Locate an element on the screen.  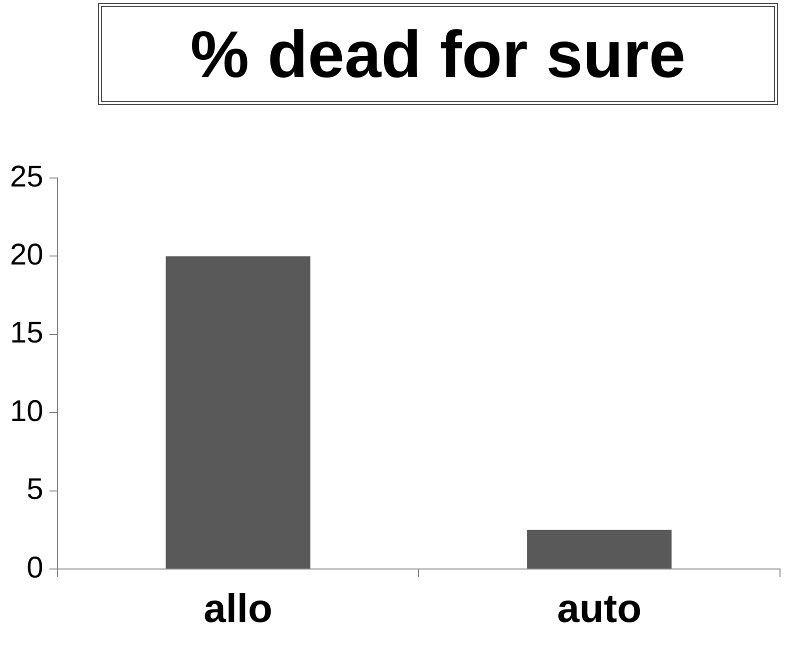
x-tick-label: auto is located at coordinates (599, 609).